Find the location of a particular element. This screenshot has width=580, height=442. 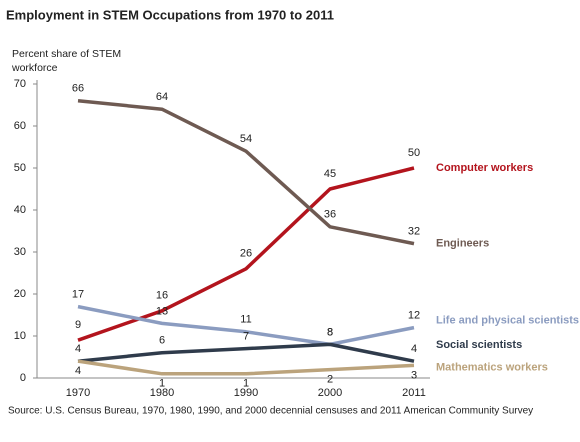

y-tick-label: 0 is located at coordinates (23, 378).